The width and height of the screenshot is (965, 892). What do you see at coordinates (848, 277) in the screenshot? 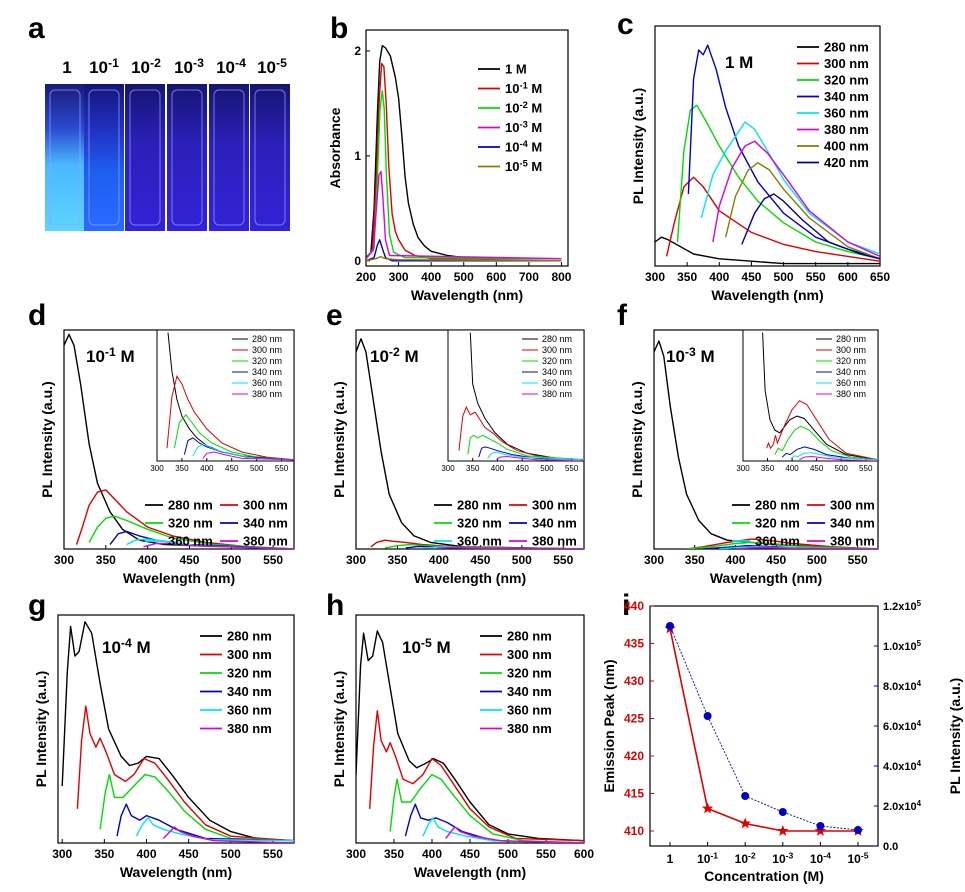
I see `x-tick-label: 600` at bounding box center [848, 277].